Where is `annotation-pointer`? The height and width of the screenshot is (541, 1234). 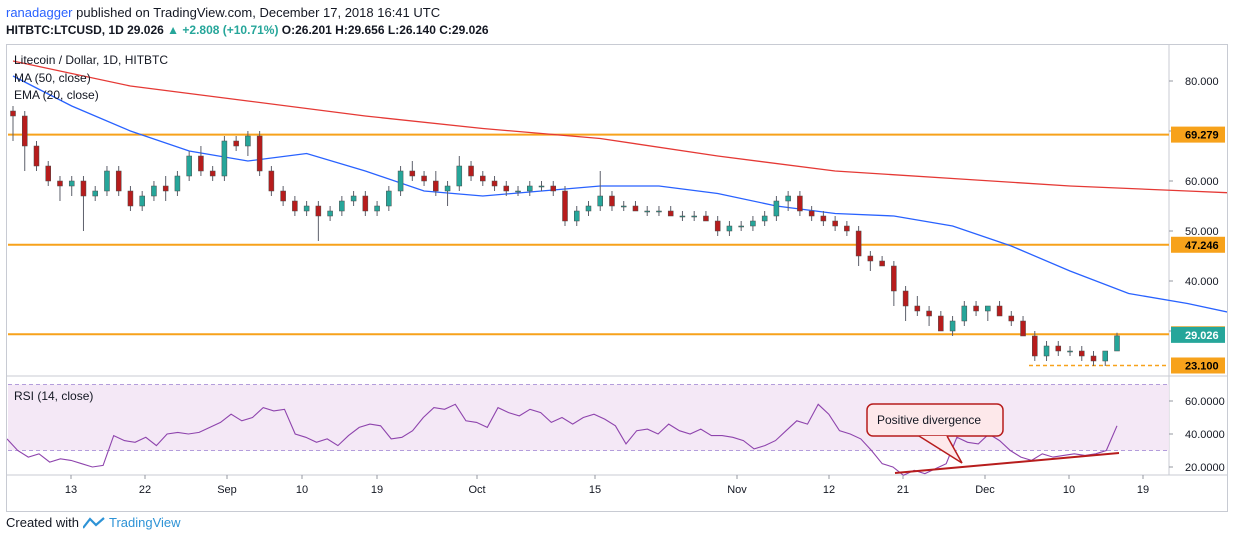 annotation-pointer is located at coordinates (940, 449).